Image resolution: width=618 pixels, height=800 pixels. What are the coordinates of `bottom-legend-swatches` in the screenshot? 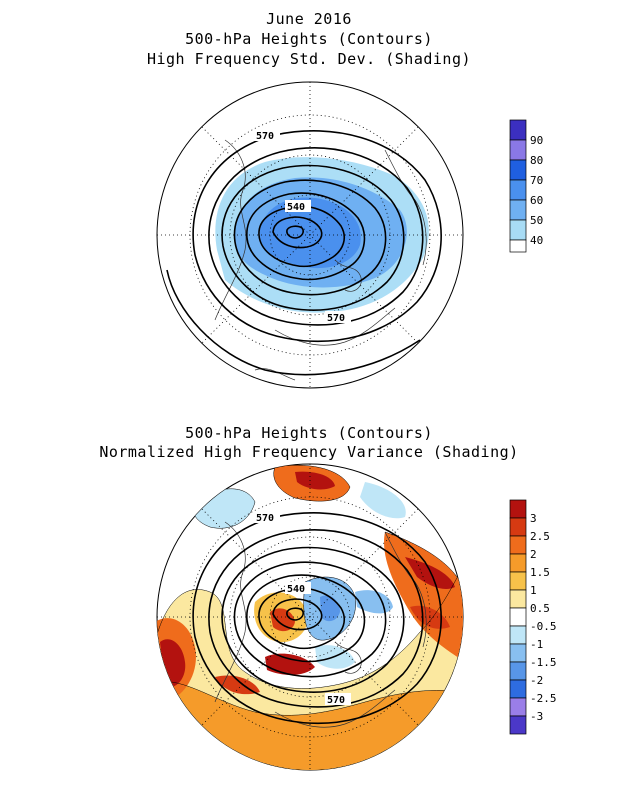 It's located at (518, 617).